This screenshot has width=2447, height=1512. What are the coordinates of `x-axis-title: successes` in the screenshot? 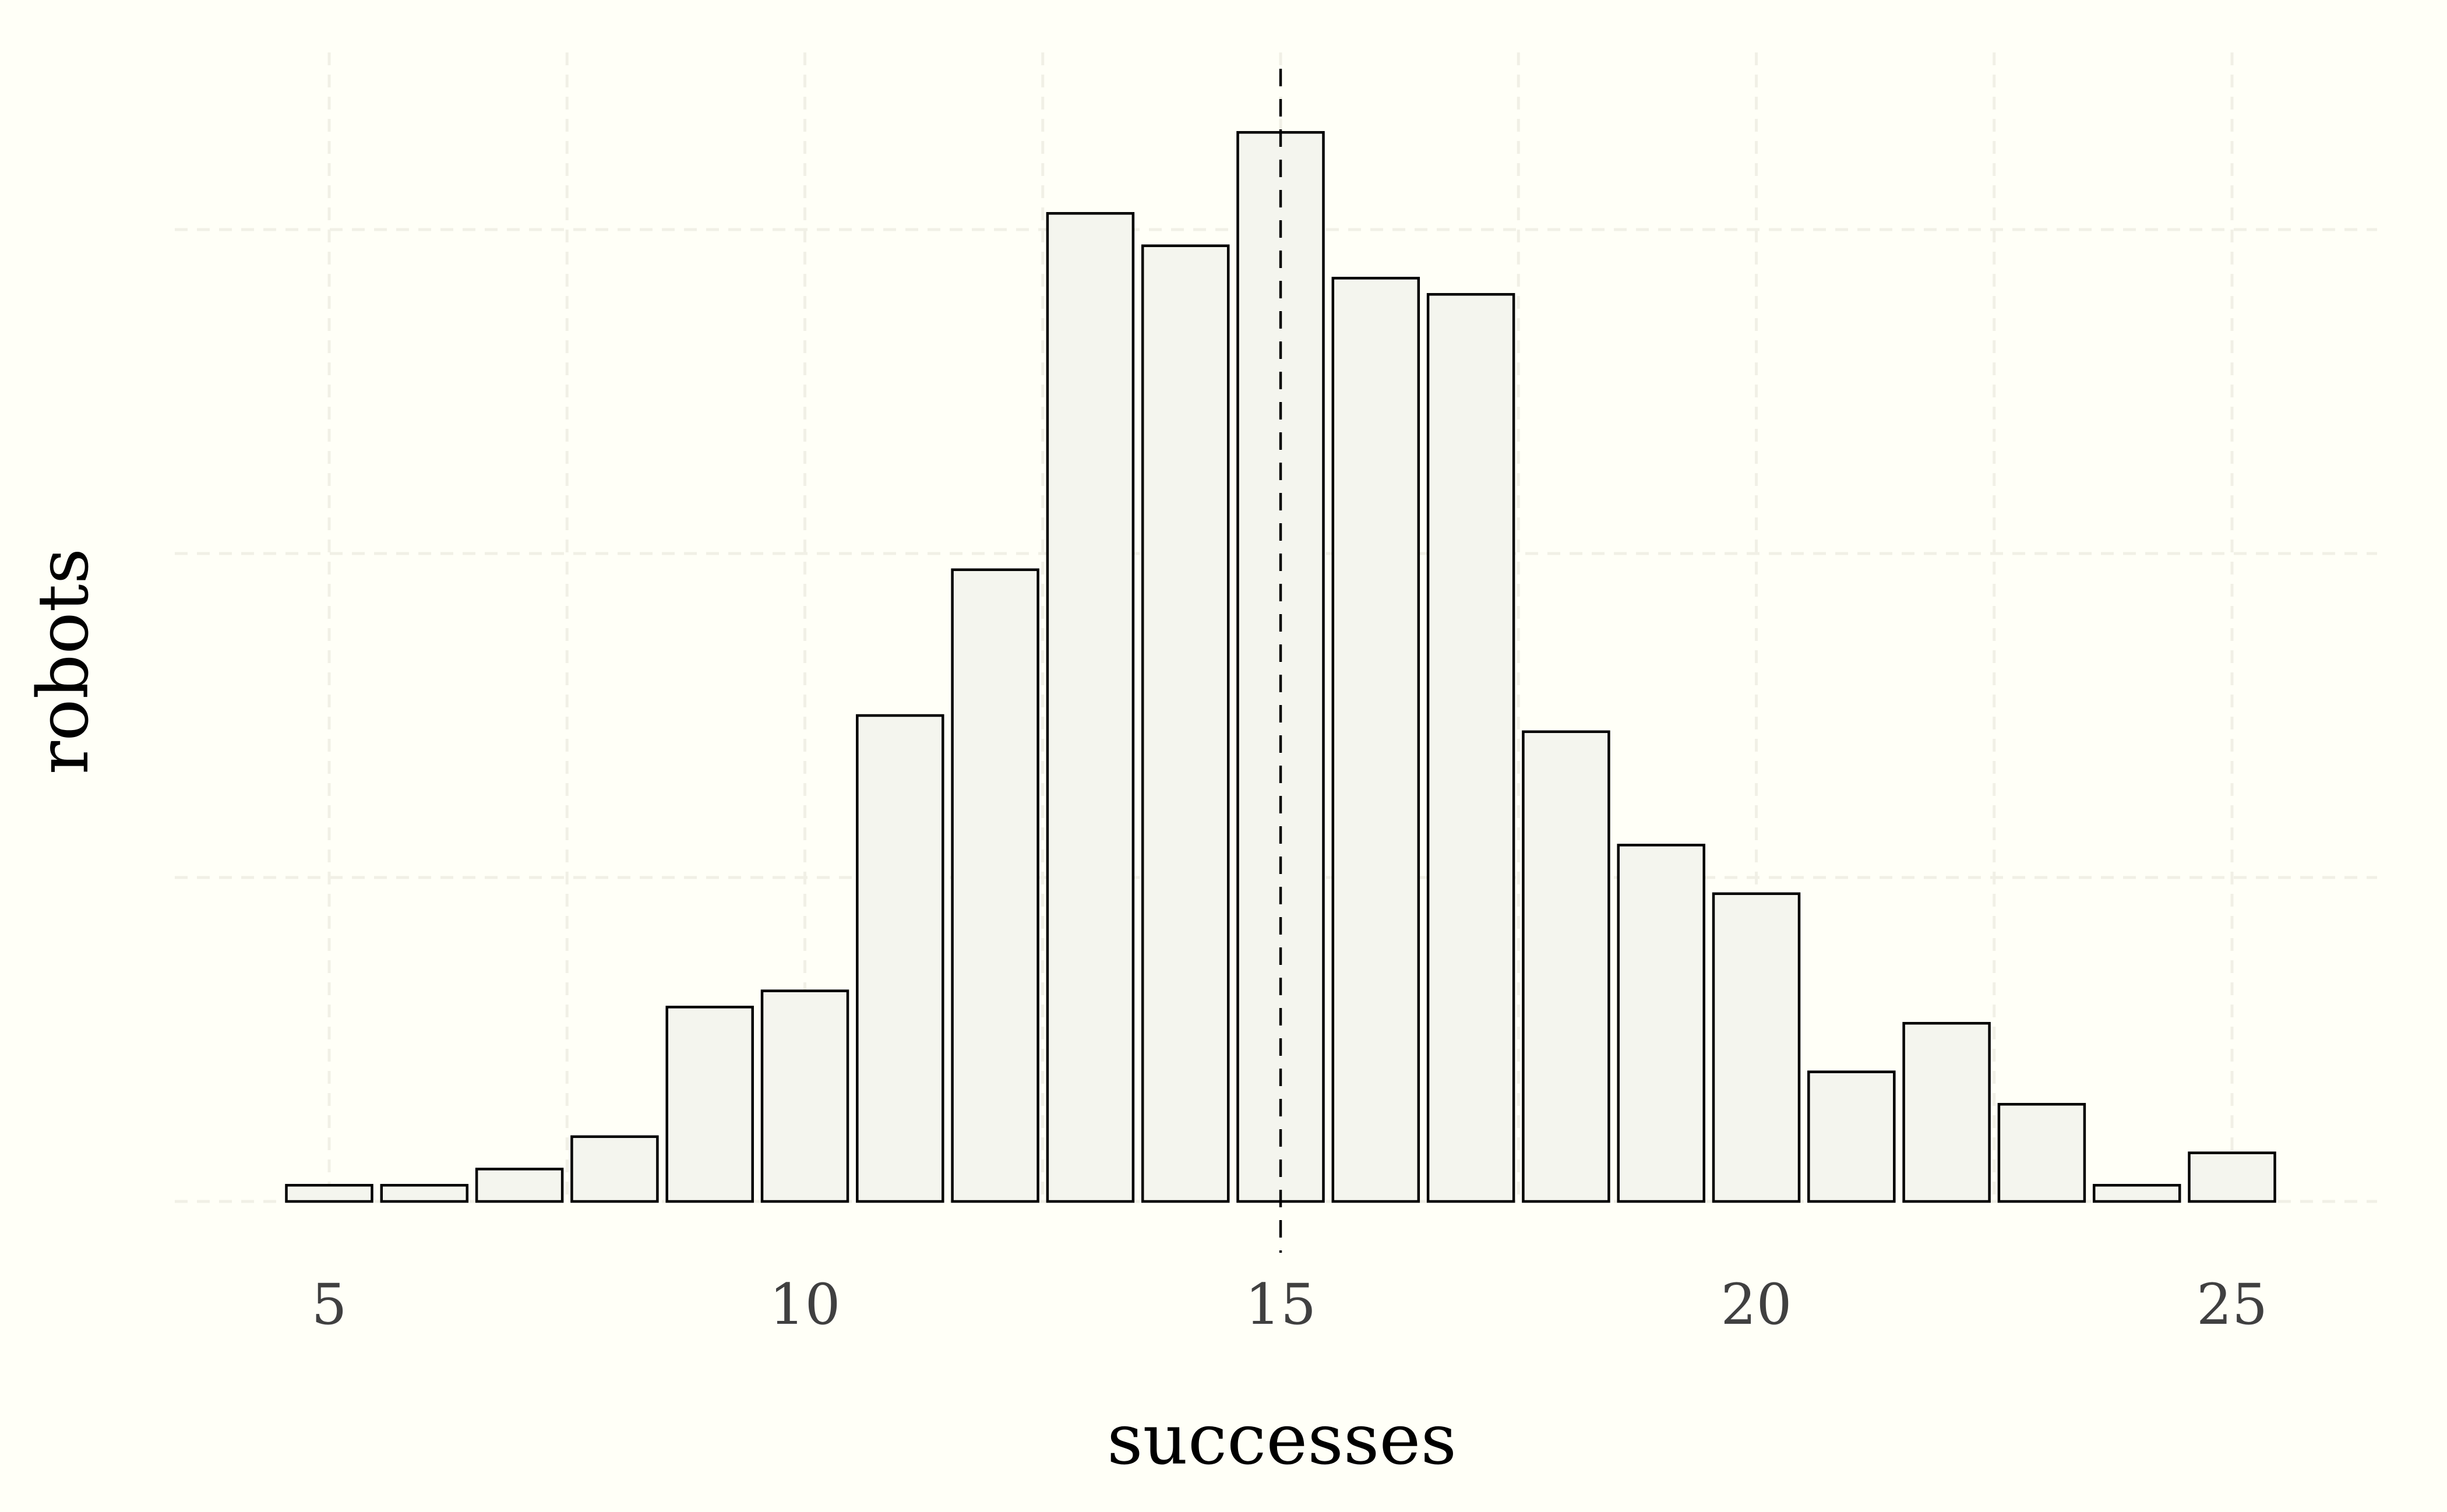 It's located at (1282, 1440).